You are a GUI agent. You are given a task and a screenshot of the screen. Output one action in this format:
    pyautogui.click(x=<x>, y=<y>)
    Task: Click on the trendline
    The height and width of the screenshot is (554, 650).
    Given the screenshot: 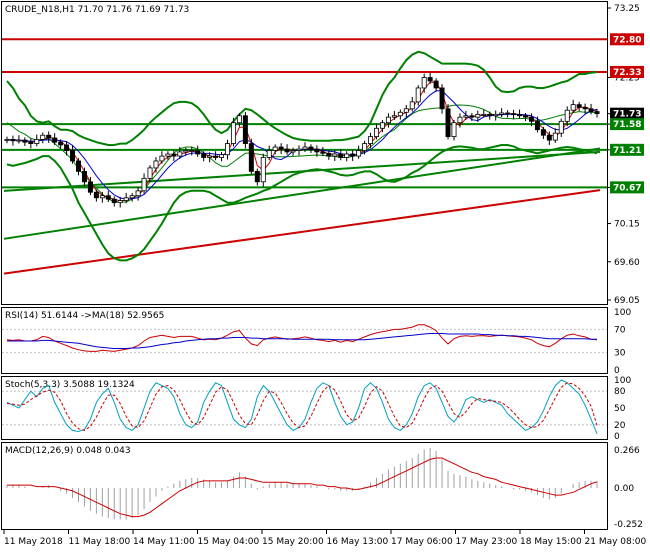 What is the action you would take?
    pyautogui.click(x=302, y=232)
    